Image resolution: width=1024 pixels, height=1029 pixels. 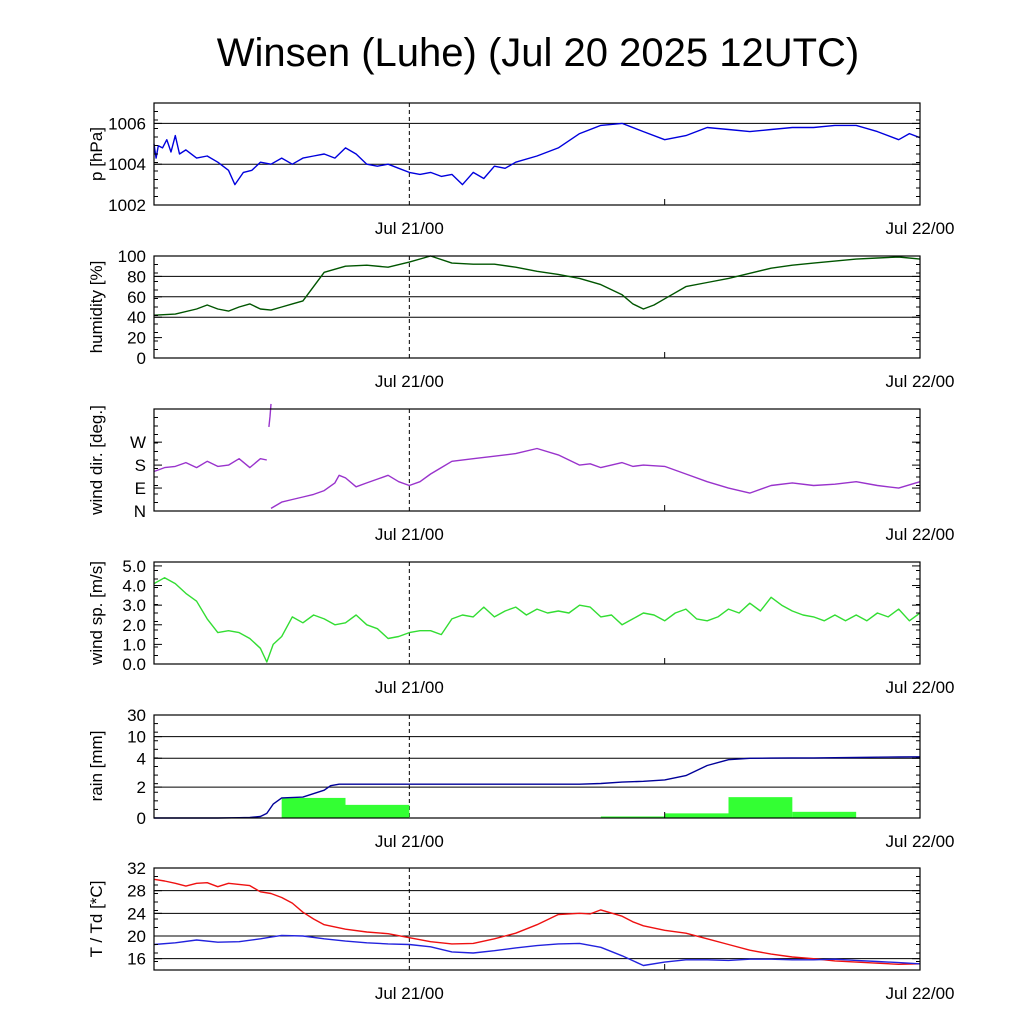 I want to click on y-tick-label: 40, so click(x=136, y=317).